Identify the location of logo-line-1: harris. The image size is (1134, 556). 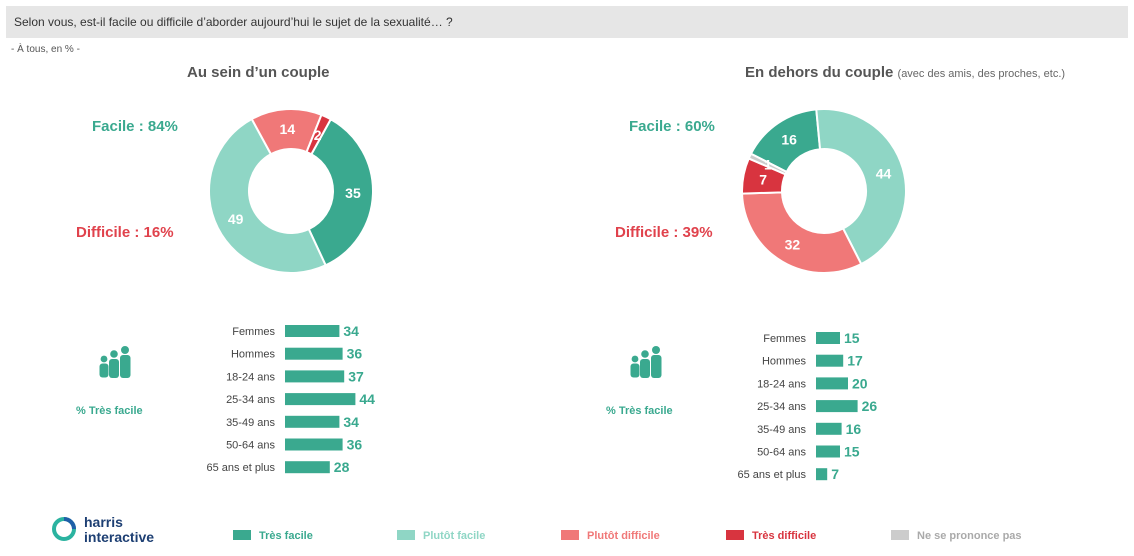
(103, 522).